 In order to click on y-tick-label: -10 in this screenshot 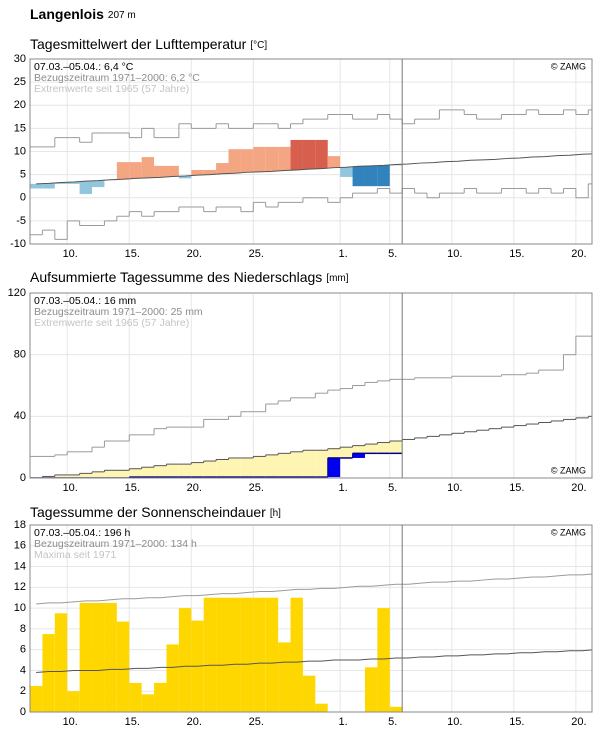, I will do `click(18, 244)`.